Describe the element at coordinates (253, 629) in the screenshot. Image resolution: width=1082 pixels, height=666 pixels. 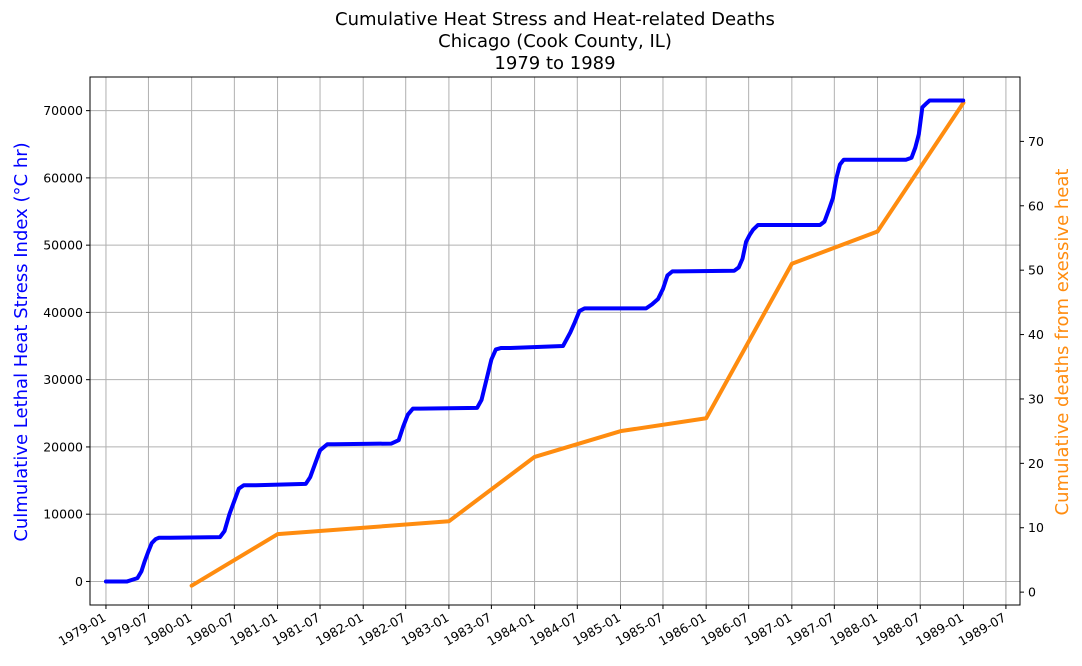
I see `x-tick-label: 1981-01` at that location.